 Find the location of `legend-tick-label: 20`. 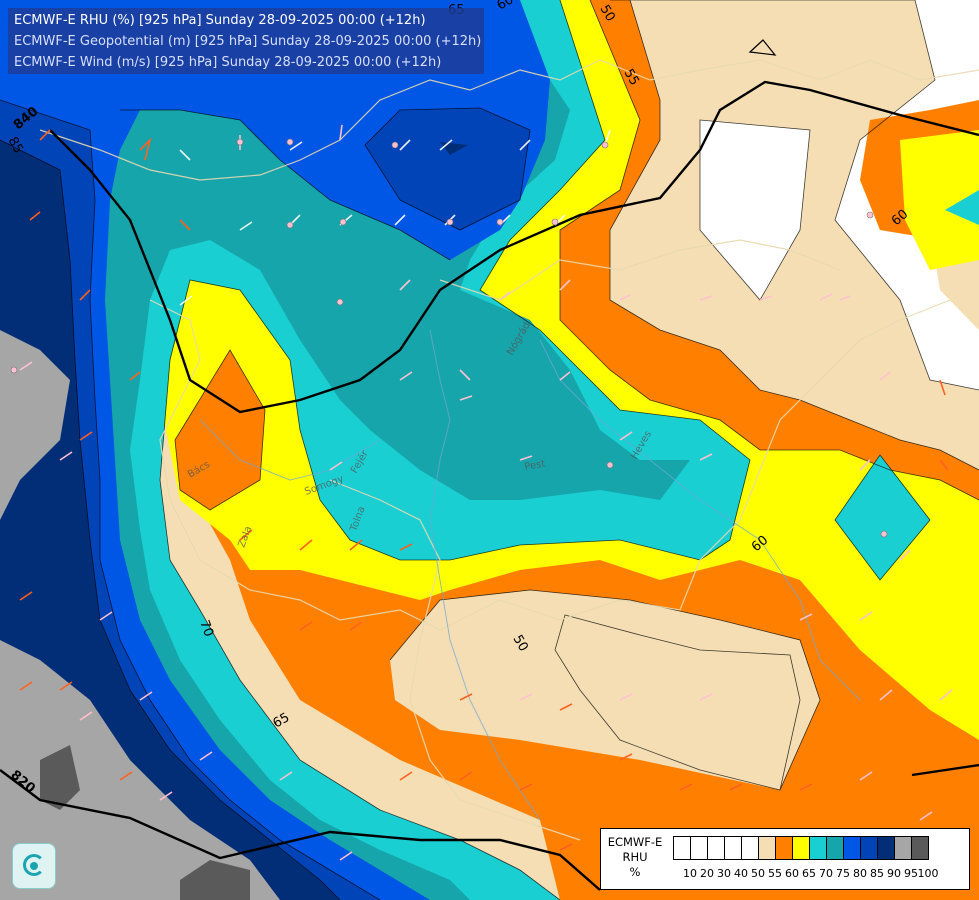

legend-tick-label: 20 is located at coordinates (707, 873).